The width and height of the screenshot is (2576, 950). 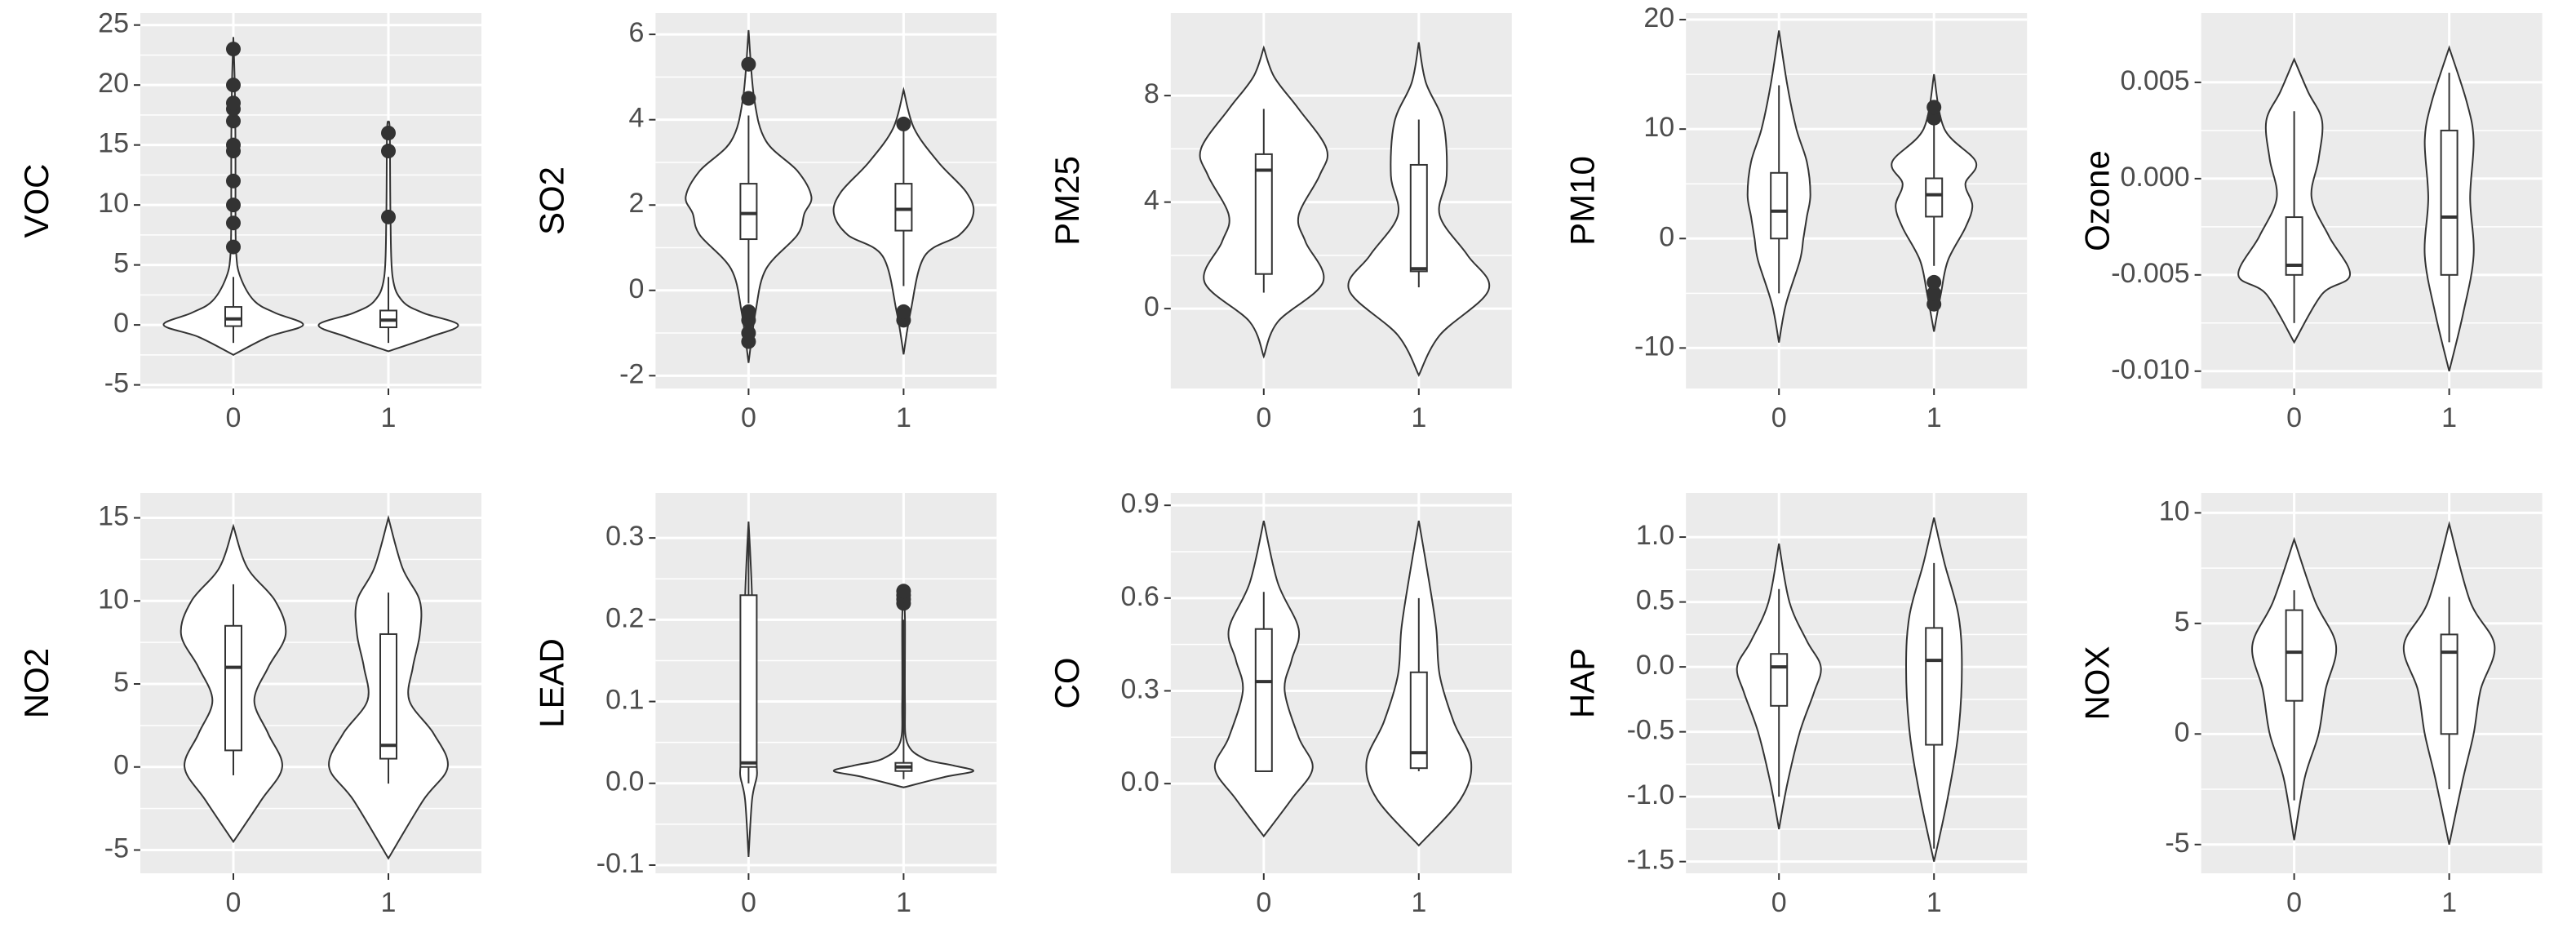 I want to click on y-axis-label: PM10, so click(x=1582, y=201).